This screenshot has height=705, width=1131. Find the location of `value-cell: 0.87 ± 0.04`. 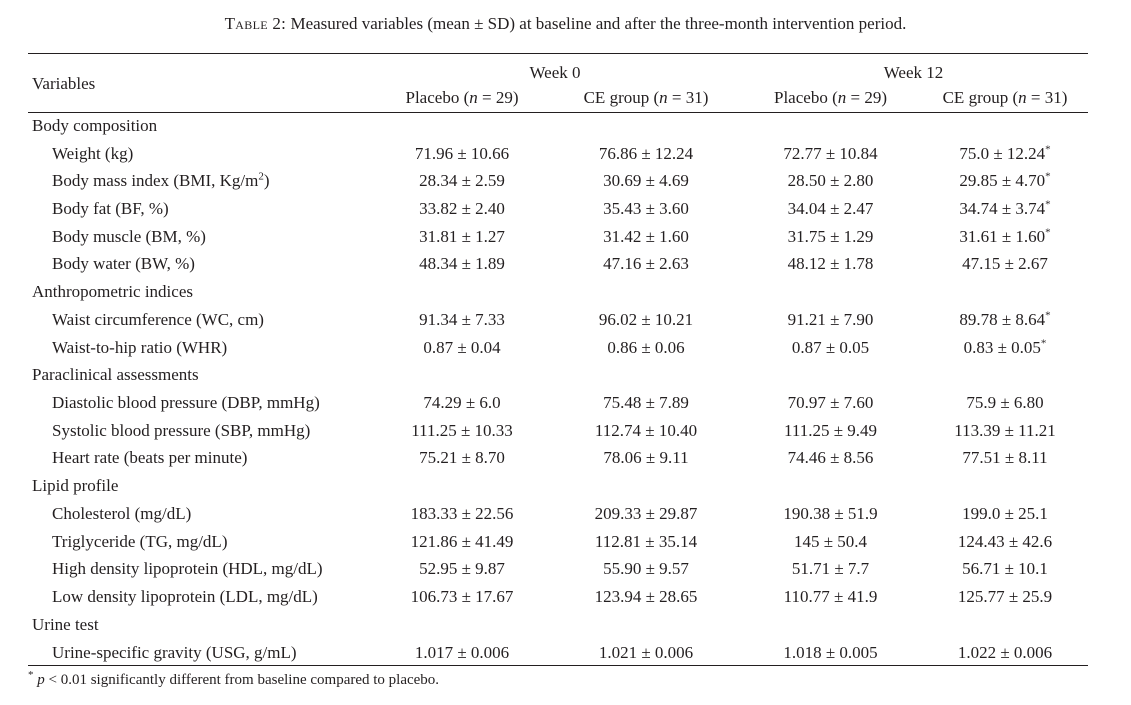

value-cell: 0.87 ± 0.04 is located at coordinates (462, 347).